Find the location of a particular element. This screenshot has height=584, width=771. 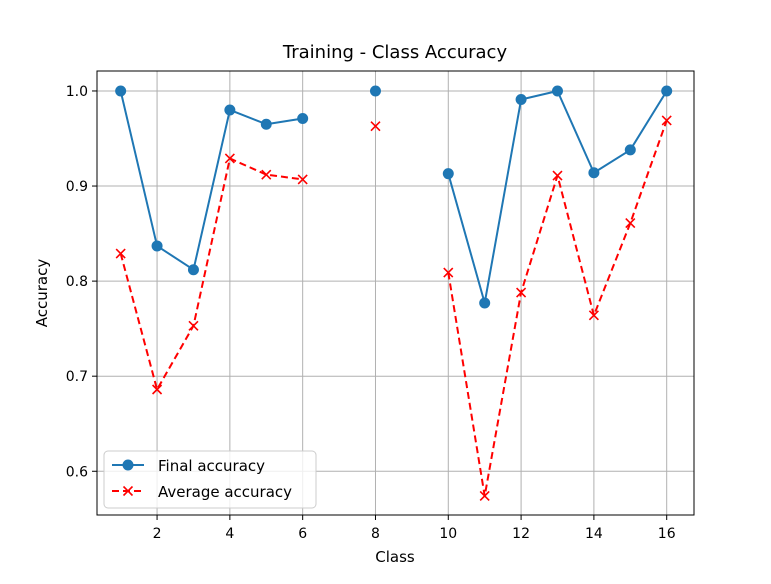

legend: Final accuracy Average accuracy is located at coordinates (210, 479).